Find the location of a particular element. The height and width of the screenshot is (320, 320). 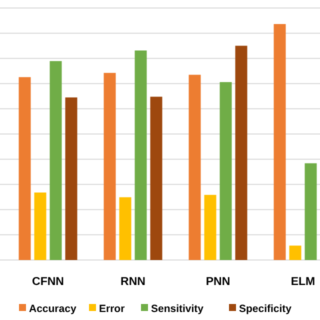

legend-label: Sensitivity is located at coordinates (177, 309).